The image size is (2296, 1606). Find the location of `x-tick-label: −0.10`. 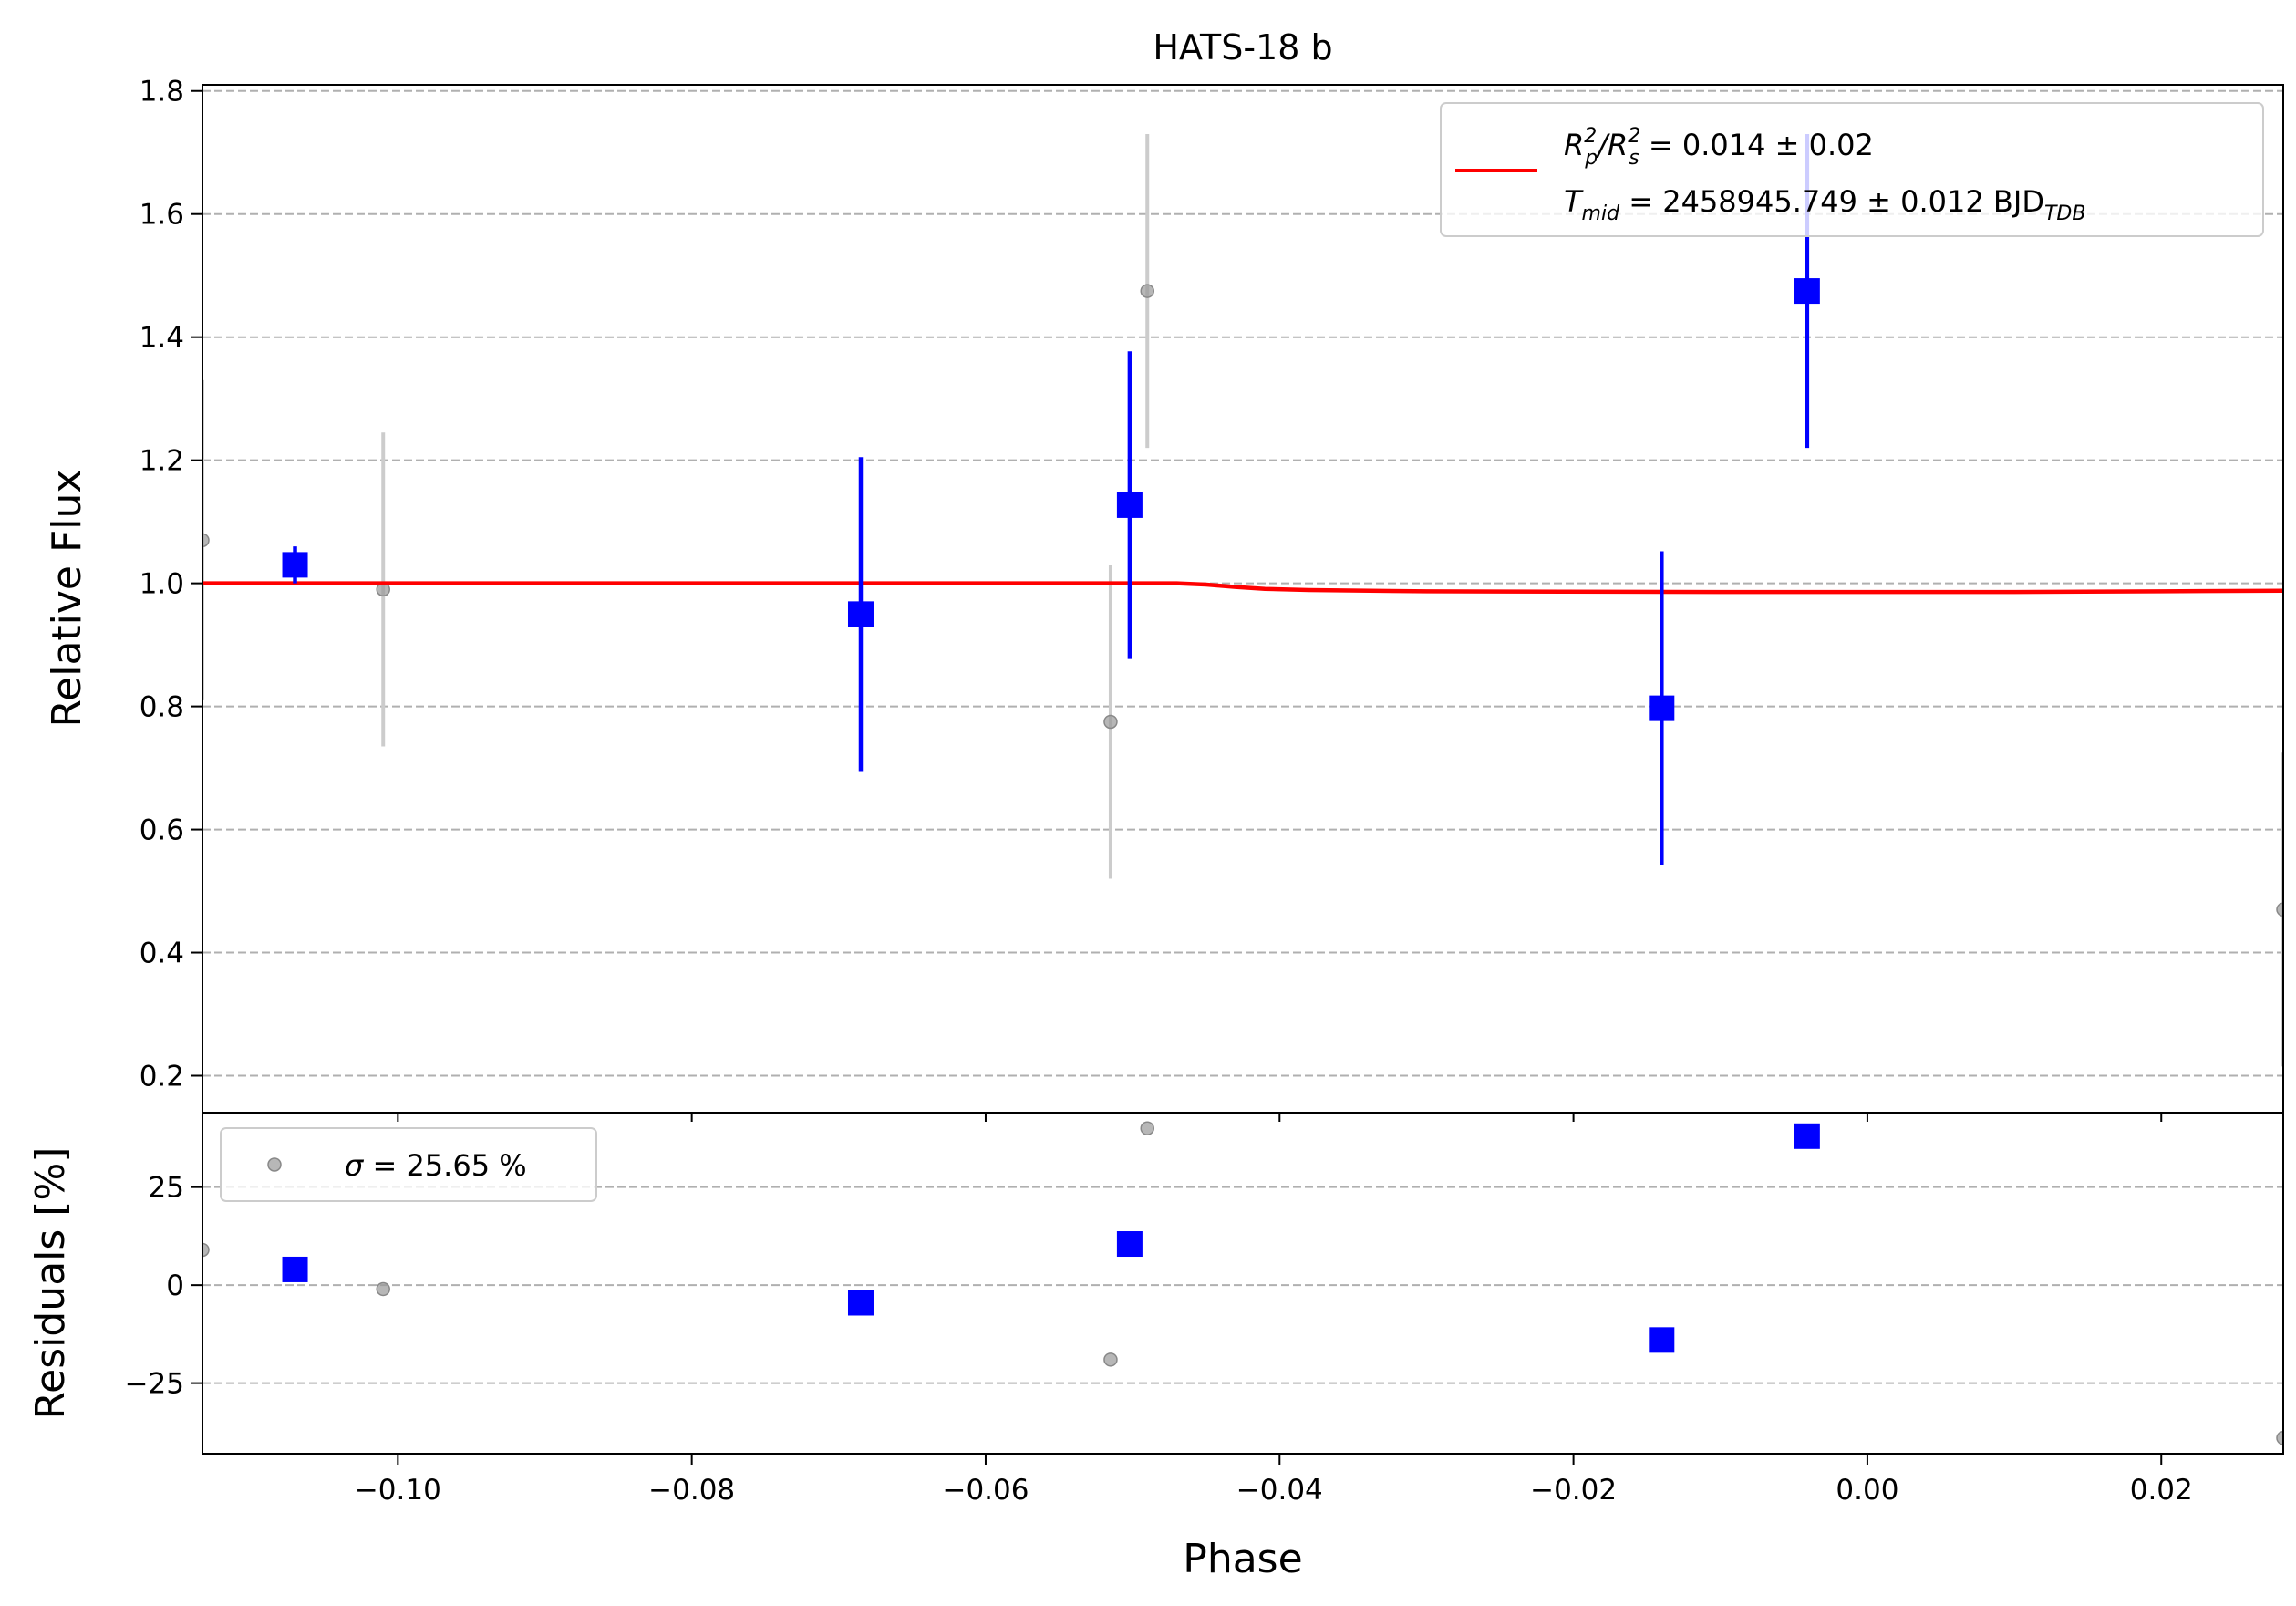

x-tick-label: −0.10 is located at coordinates (398, 1490).